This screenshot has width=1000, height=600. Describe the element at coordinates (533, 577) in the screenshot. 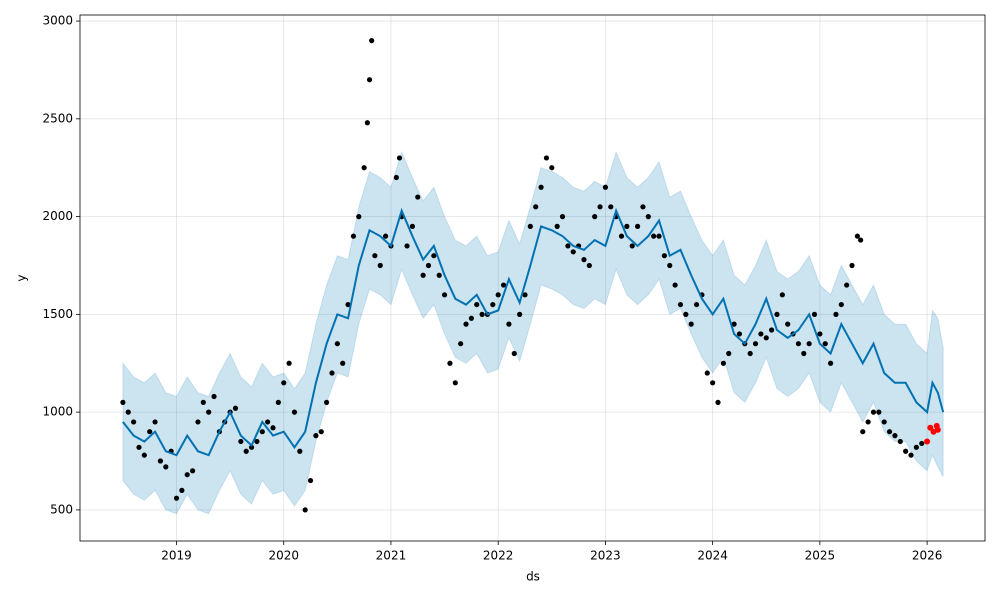

I see `x-axis-label: ds` at that location.